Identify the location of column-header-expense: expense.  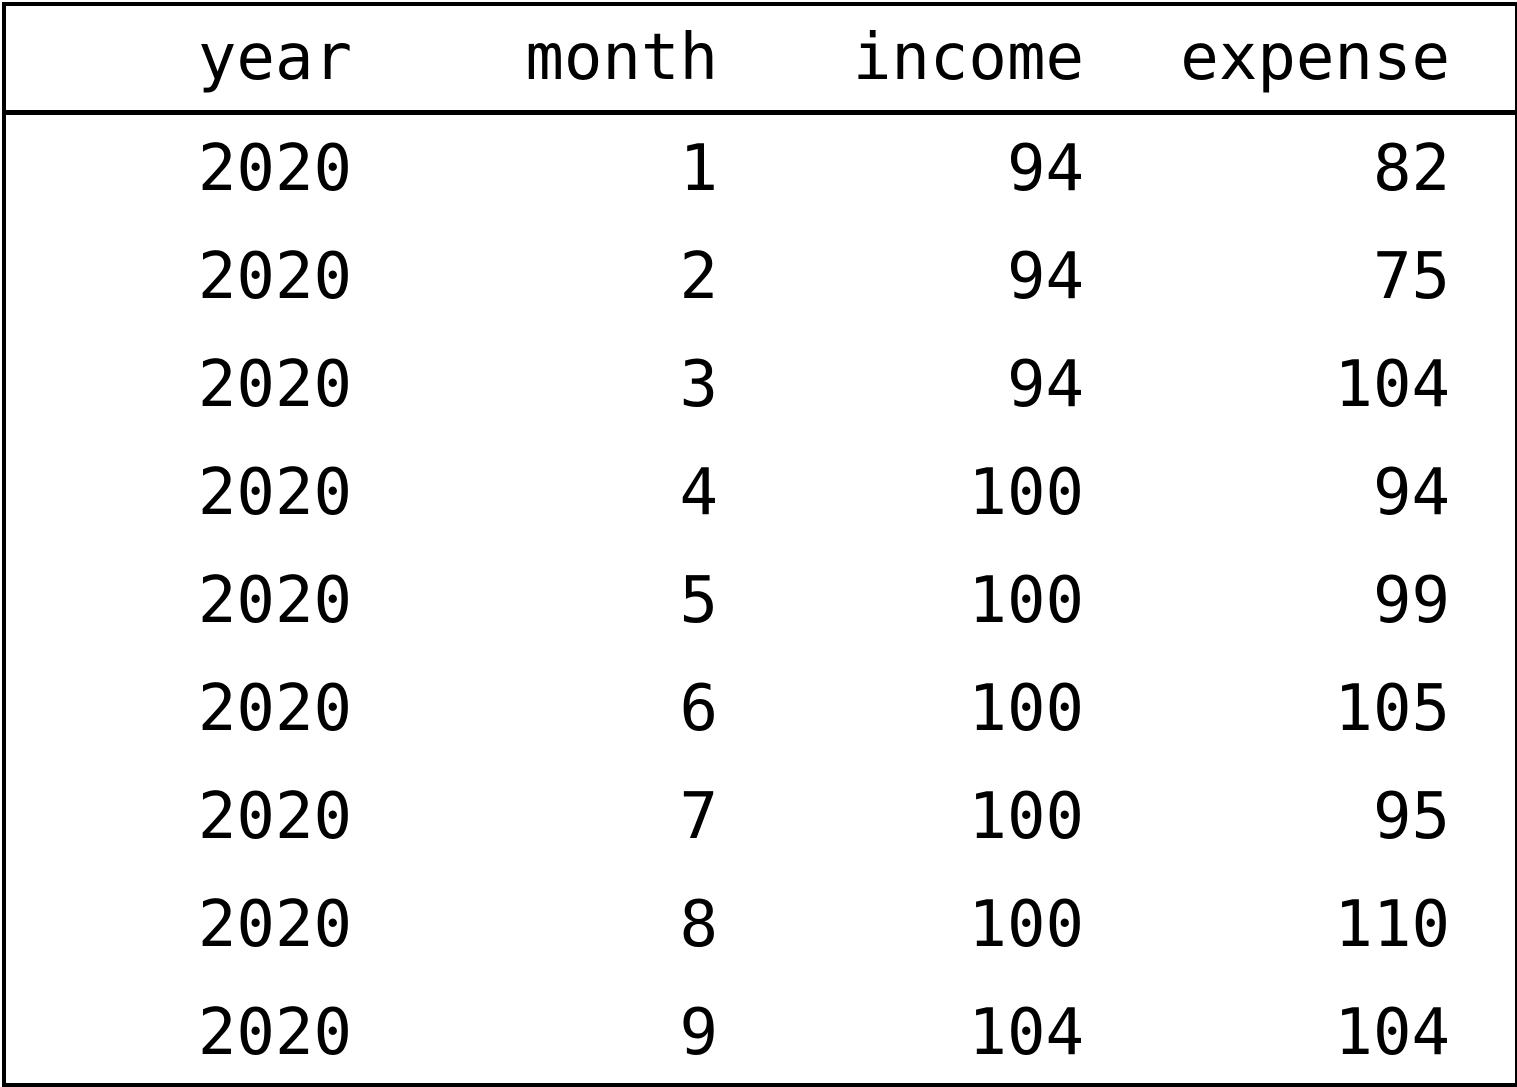
(1315, 58).